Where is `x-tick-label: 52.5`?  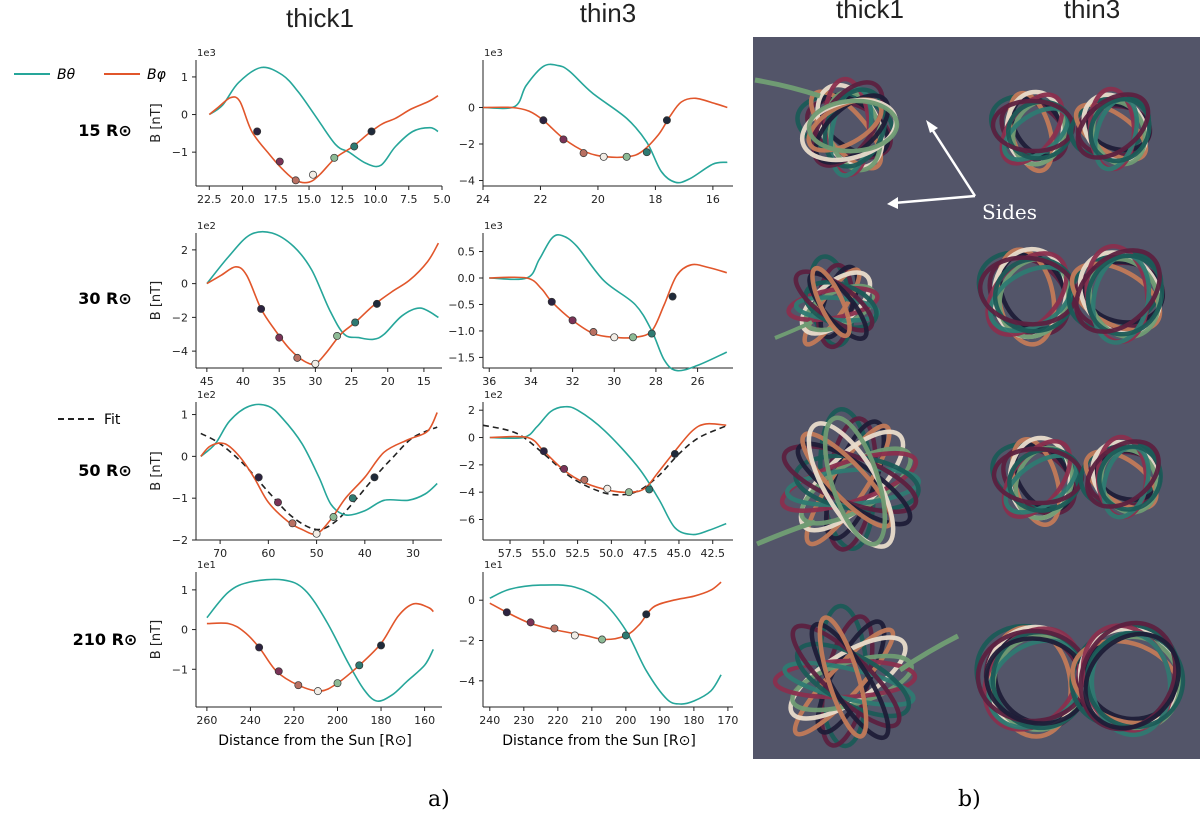
x-tick-label: 52.5 is located at coordinates (577, 553).